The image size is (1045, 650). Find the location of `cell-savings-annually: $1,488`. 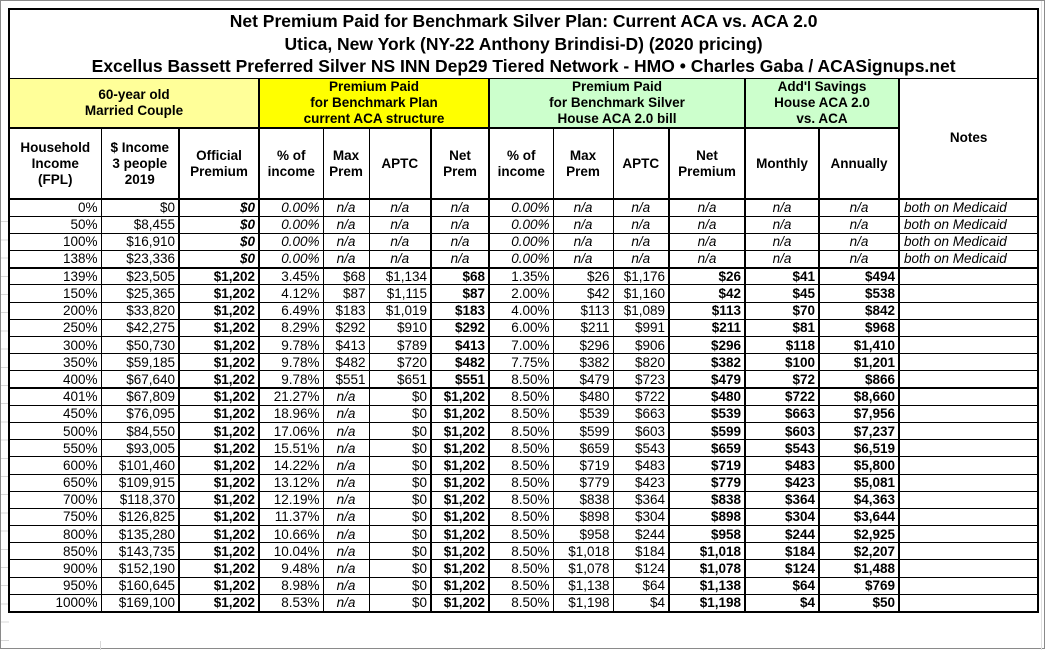

cell-savings-annually: $1,488 is located at coordinates (859, 568).